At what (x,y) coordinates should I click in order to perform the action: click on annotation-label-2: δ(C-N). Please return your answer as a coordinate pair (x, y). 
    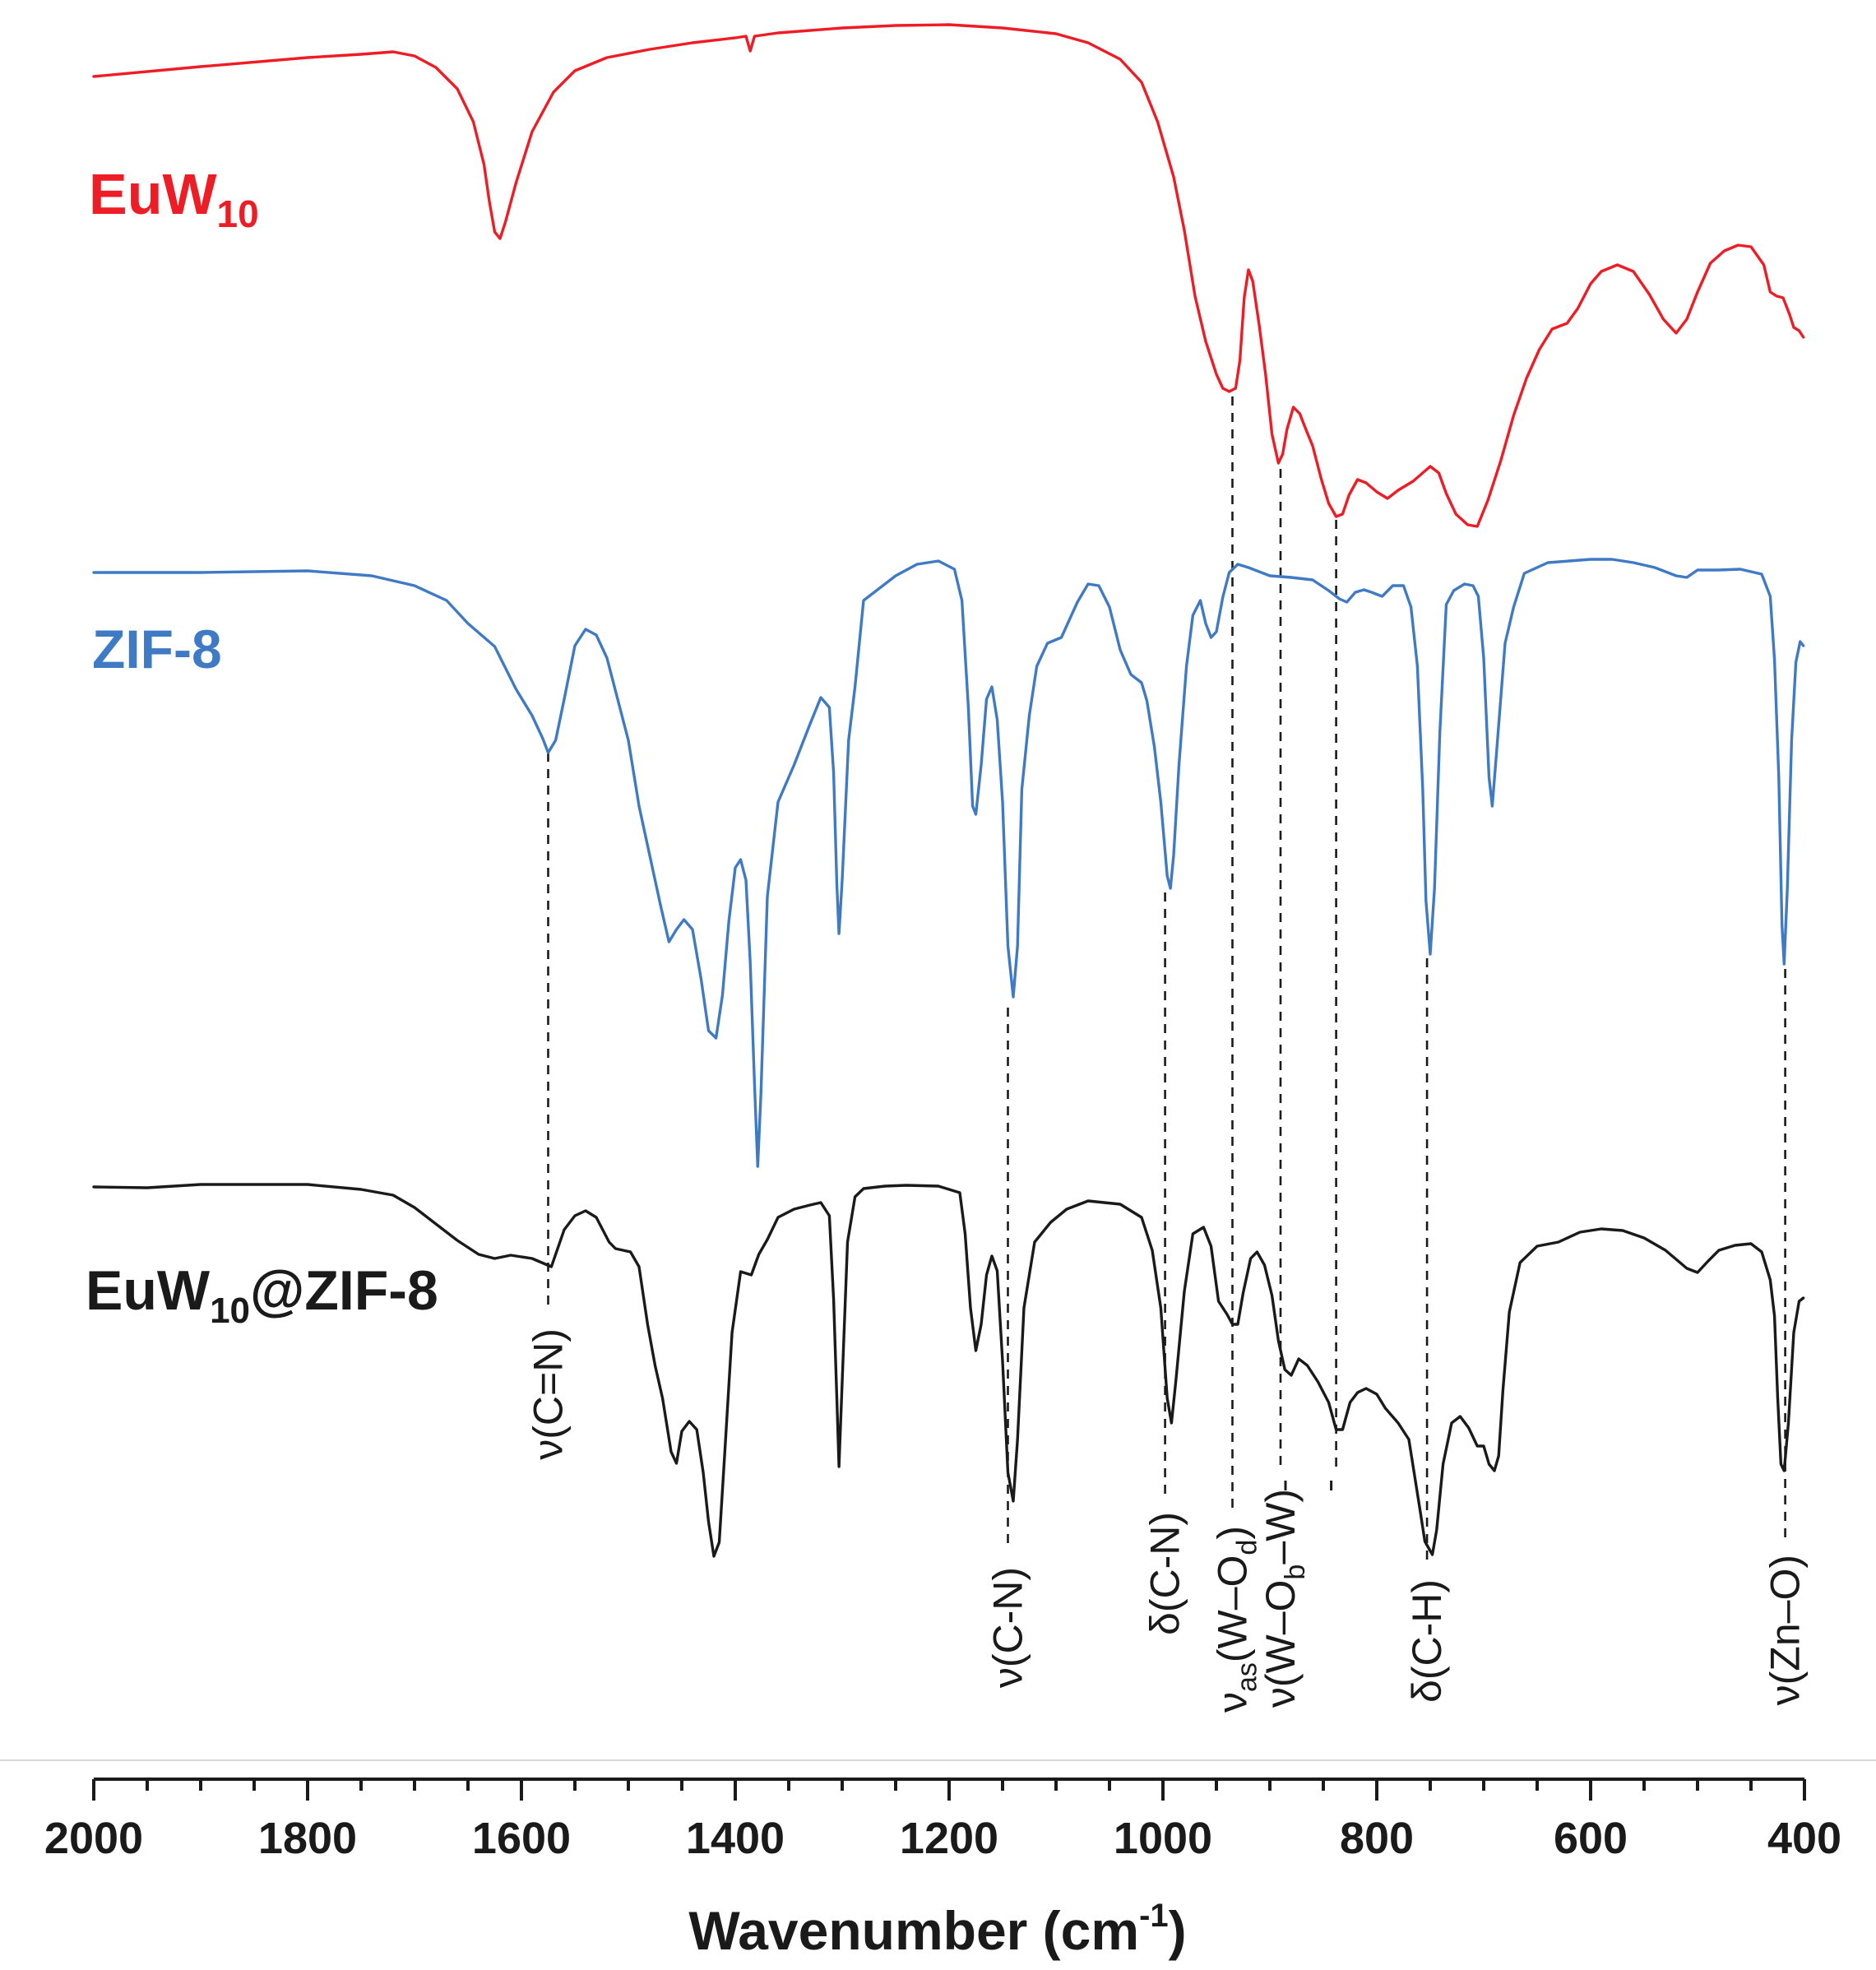
    Looking at the image, I should click on (1165, 1573).